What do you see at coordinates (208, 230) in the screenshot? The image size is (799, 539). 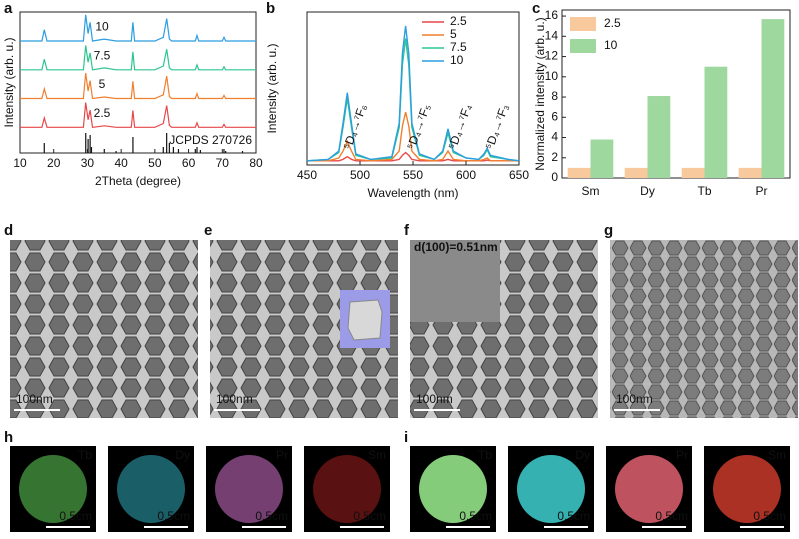 I see `panel-label: e` at bounding box center [208, 230].